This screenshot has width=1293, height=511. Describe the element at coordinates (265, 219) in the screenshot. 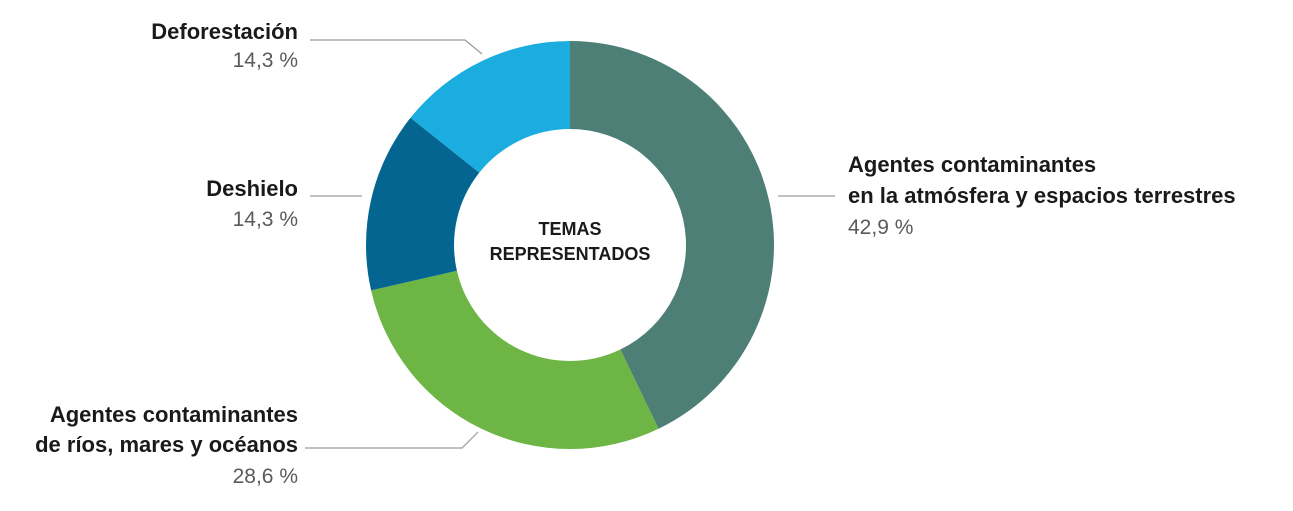

I see `slice-value-deshielo: 14,3 %` at that location.